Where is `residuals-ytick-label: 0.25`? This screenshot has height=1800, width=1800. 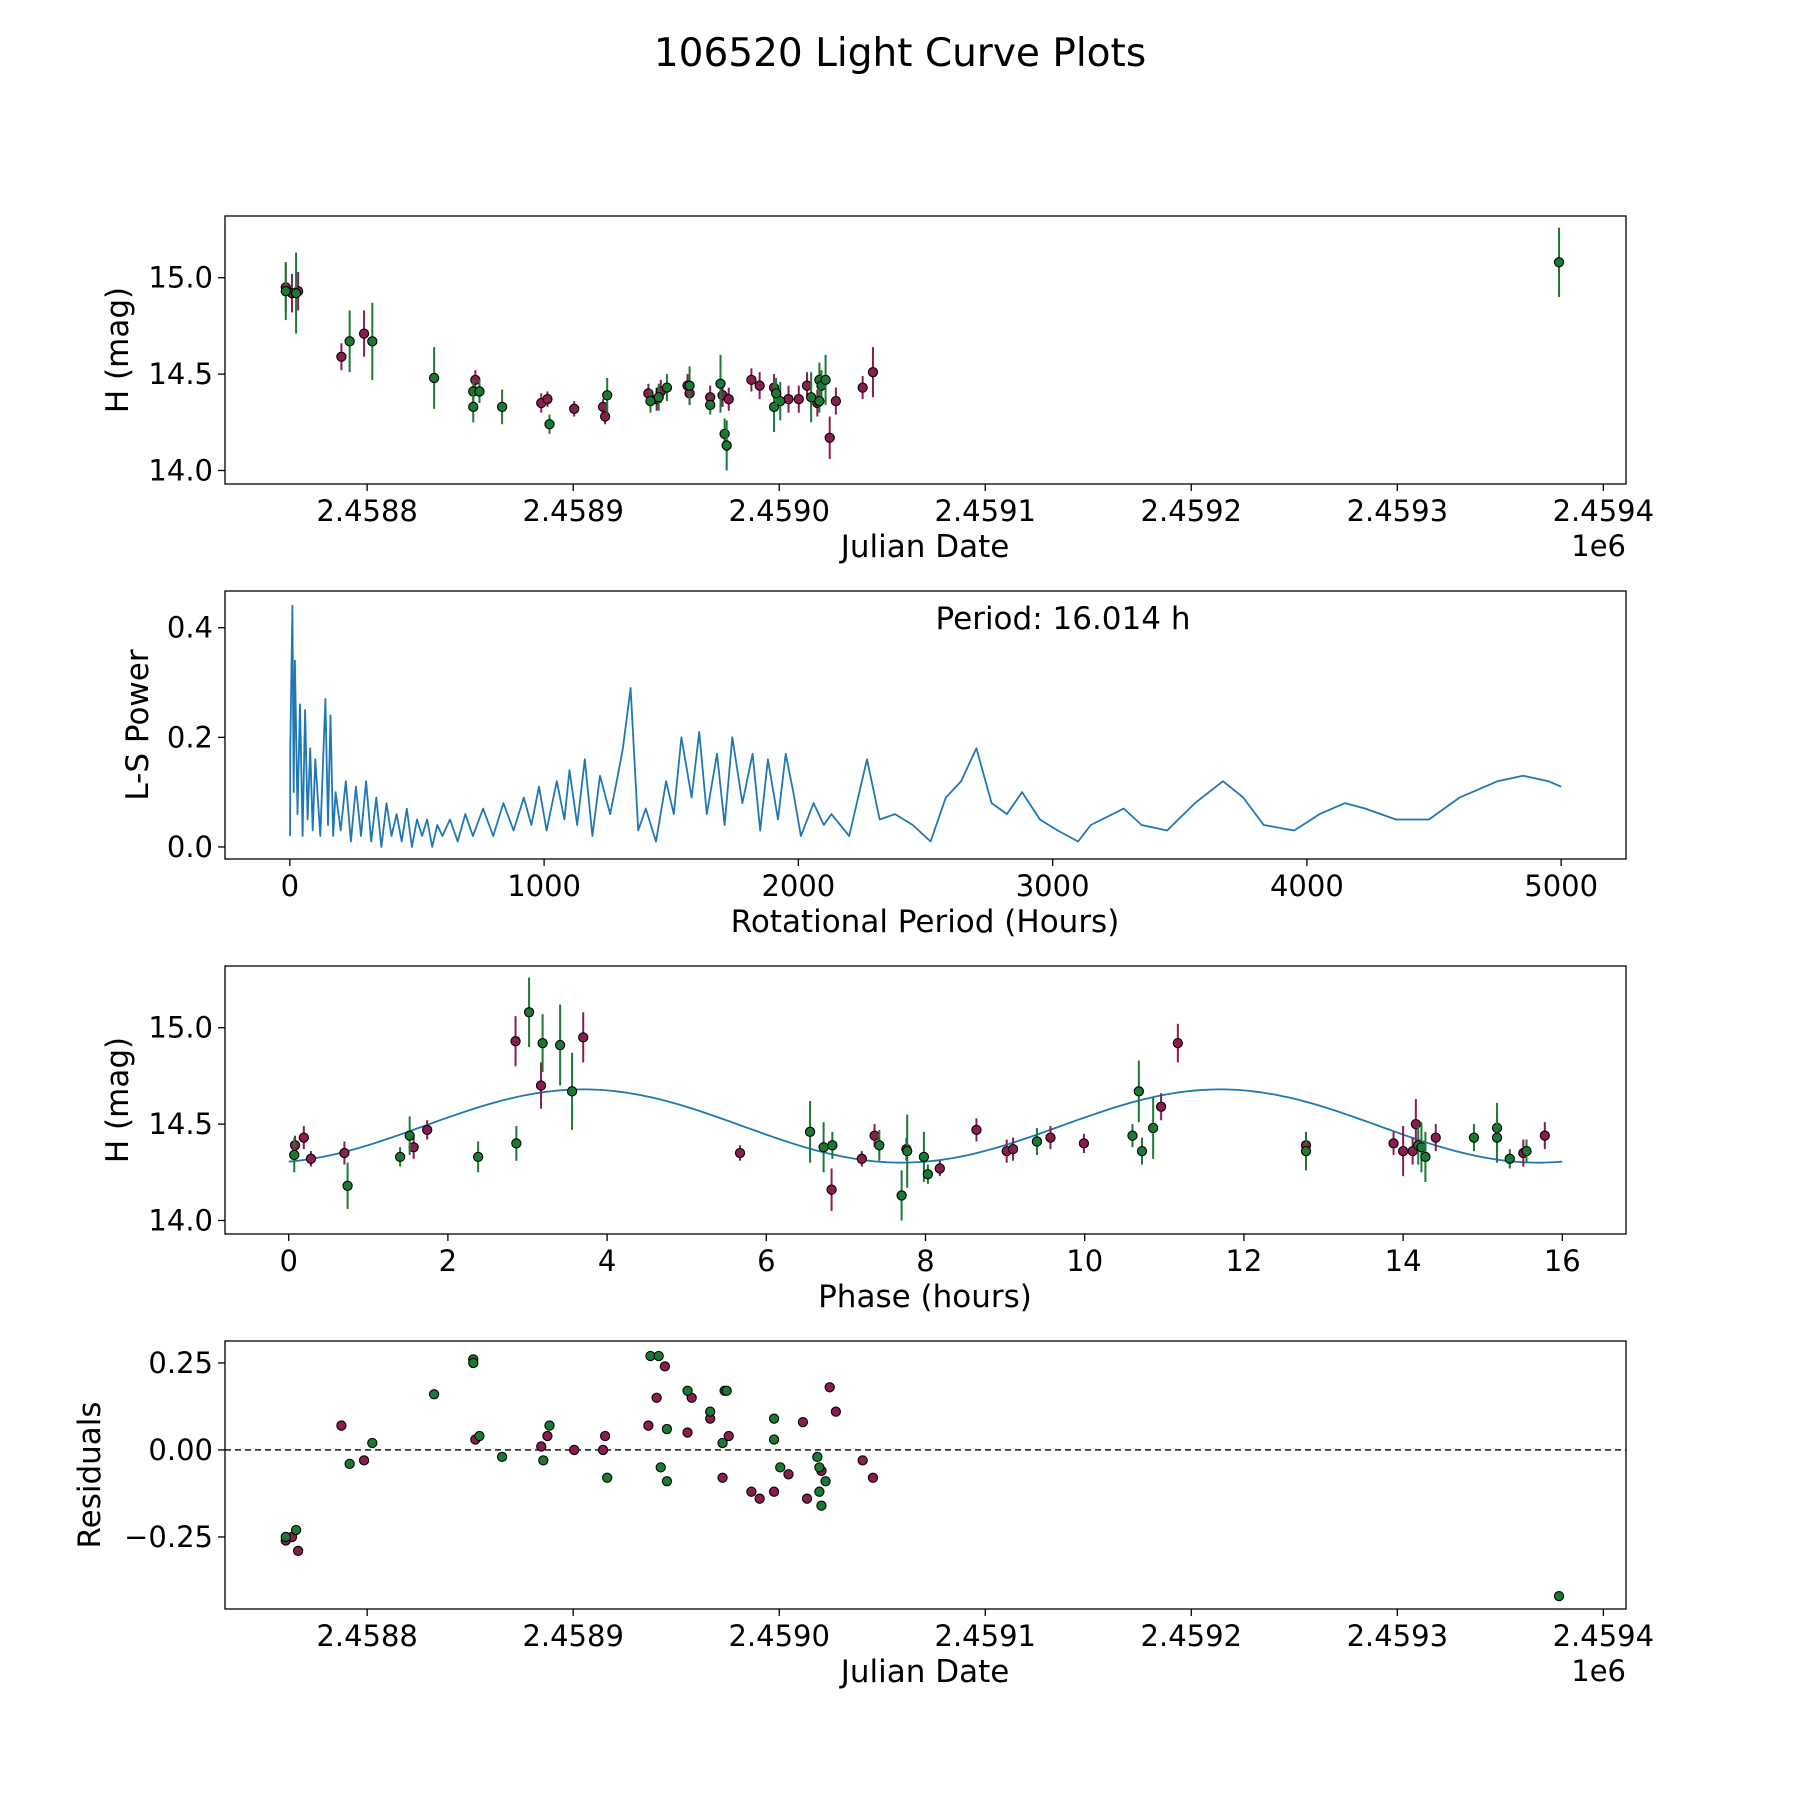 residuals-ytick-label: 0.25 is located at coordinates (180, 1363).